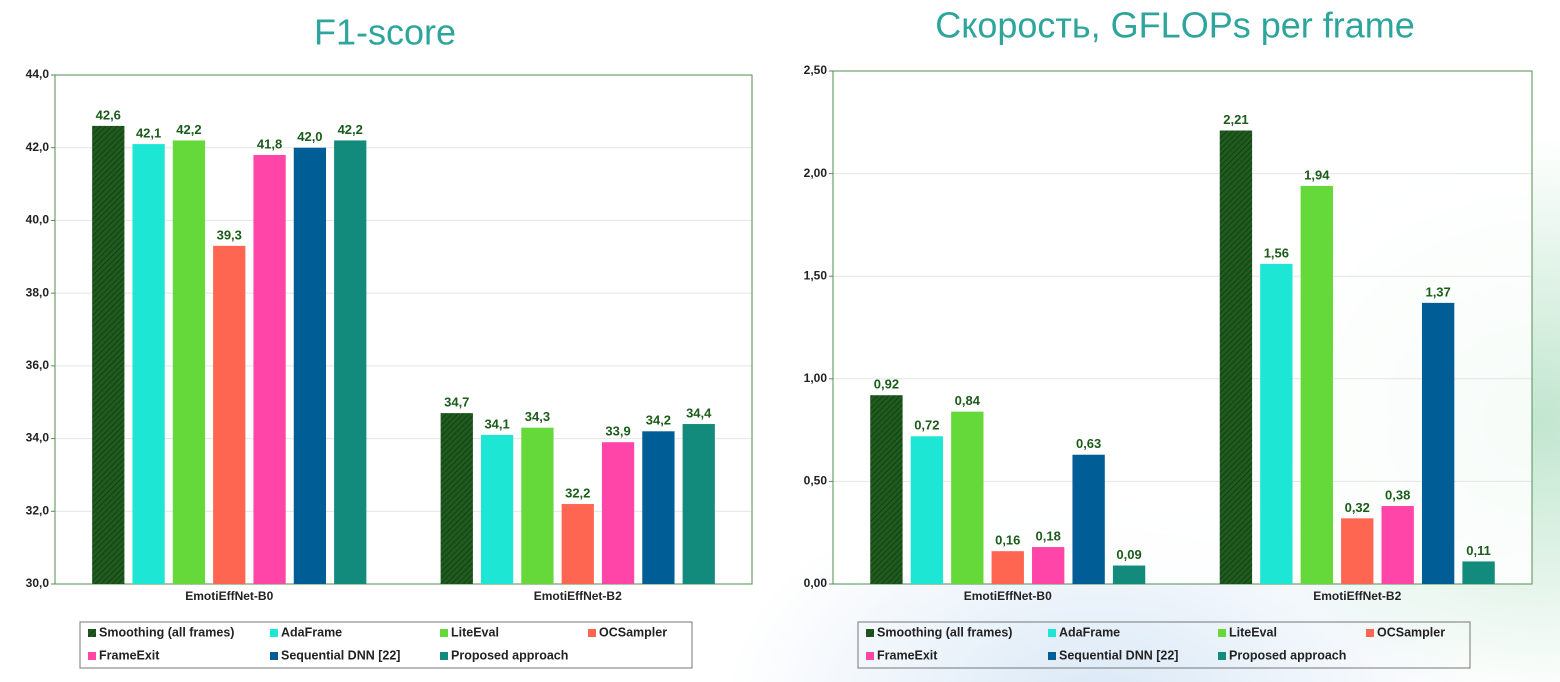  What do you see at coordinates (816, 173) in the screenshot?
I see `y-tick-label: 2,00` at bounding box center [816, 173].